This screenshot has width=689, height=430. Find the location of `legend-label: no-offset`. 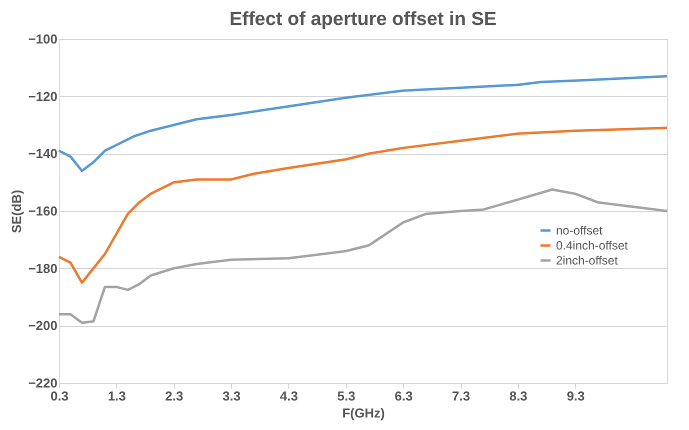

legend-label: no-offset is located at coordinates (580, 231).